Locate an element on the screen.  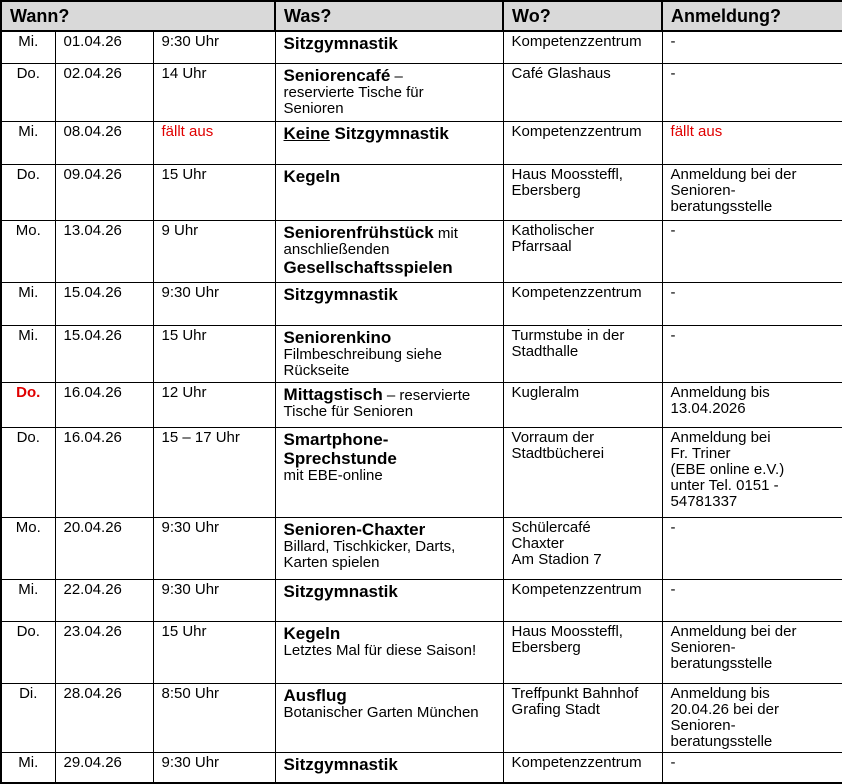
text-segment: Letztes Mal für diese Saison! is located at coordinates (380, 650).